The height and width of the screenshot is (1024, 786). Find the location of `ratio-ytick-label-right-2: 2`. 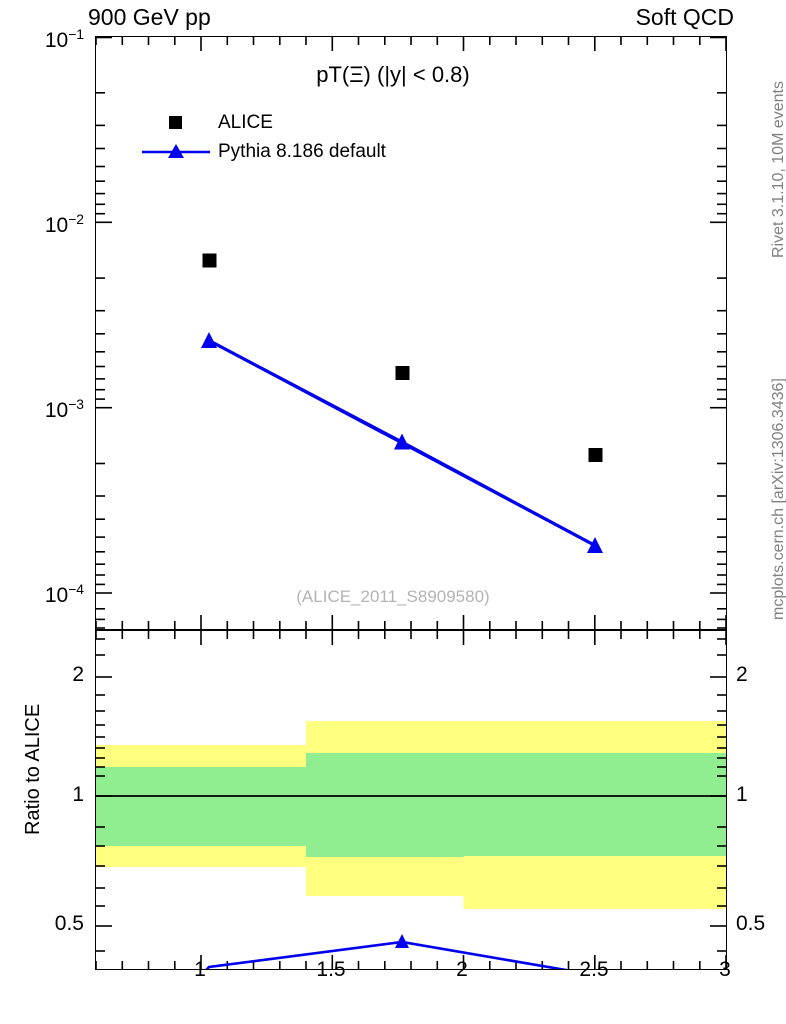

ratio-ytick-label-right-2: 2 is located at coordinates (742, 674).